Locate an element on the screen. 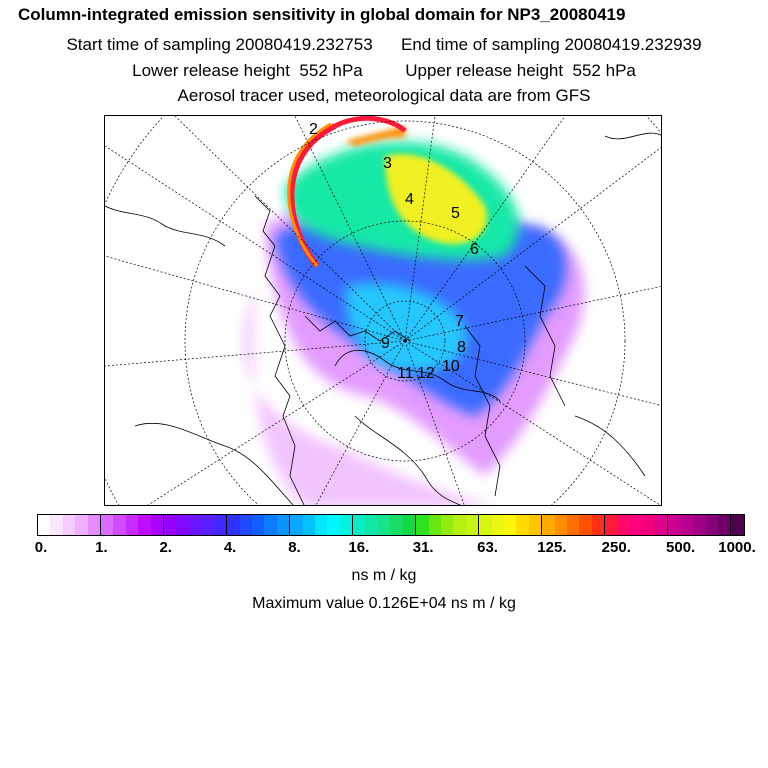  colorbar is located at coordinates (391, 525).